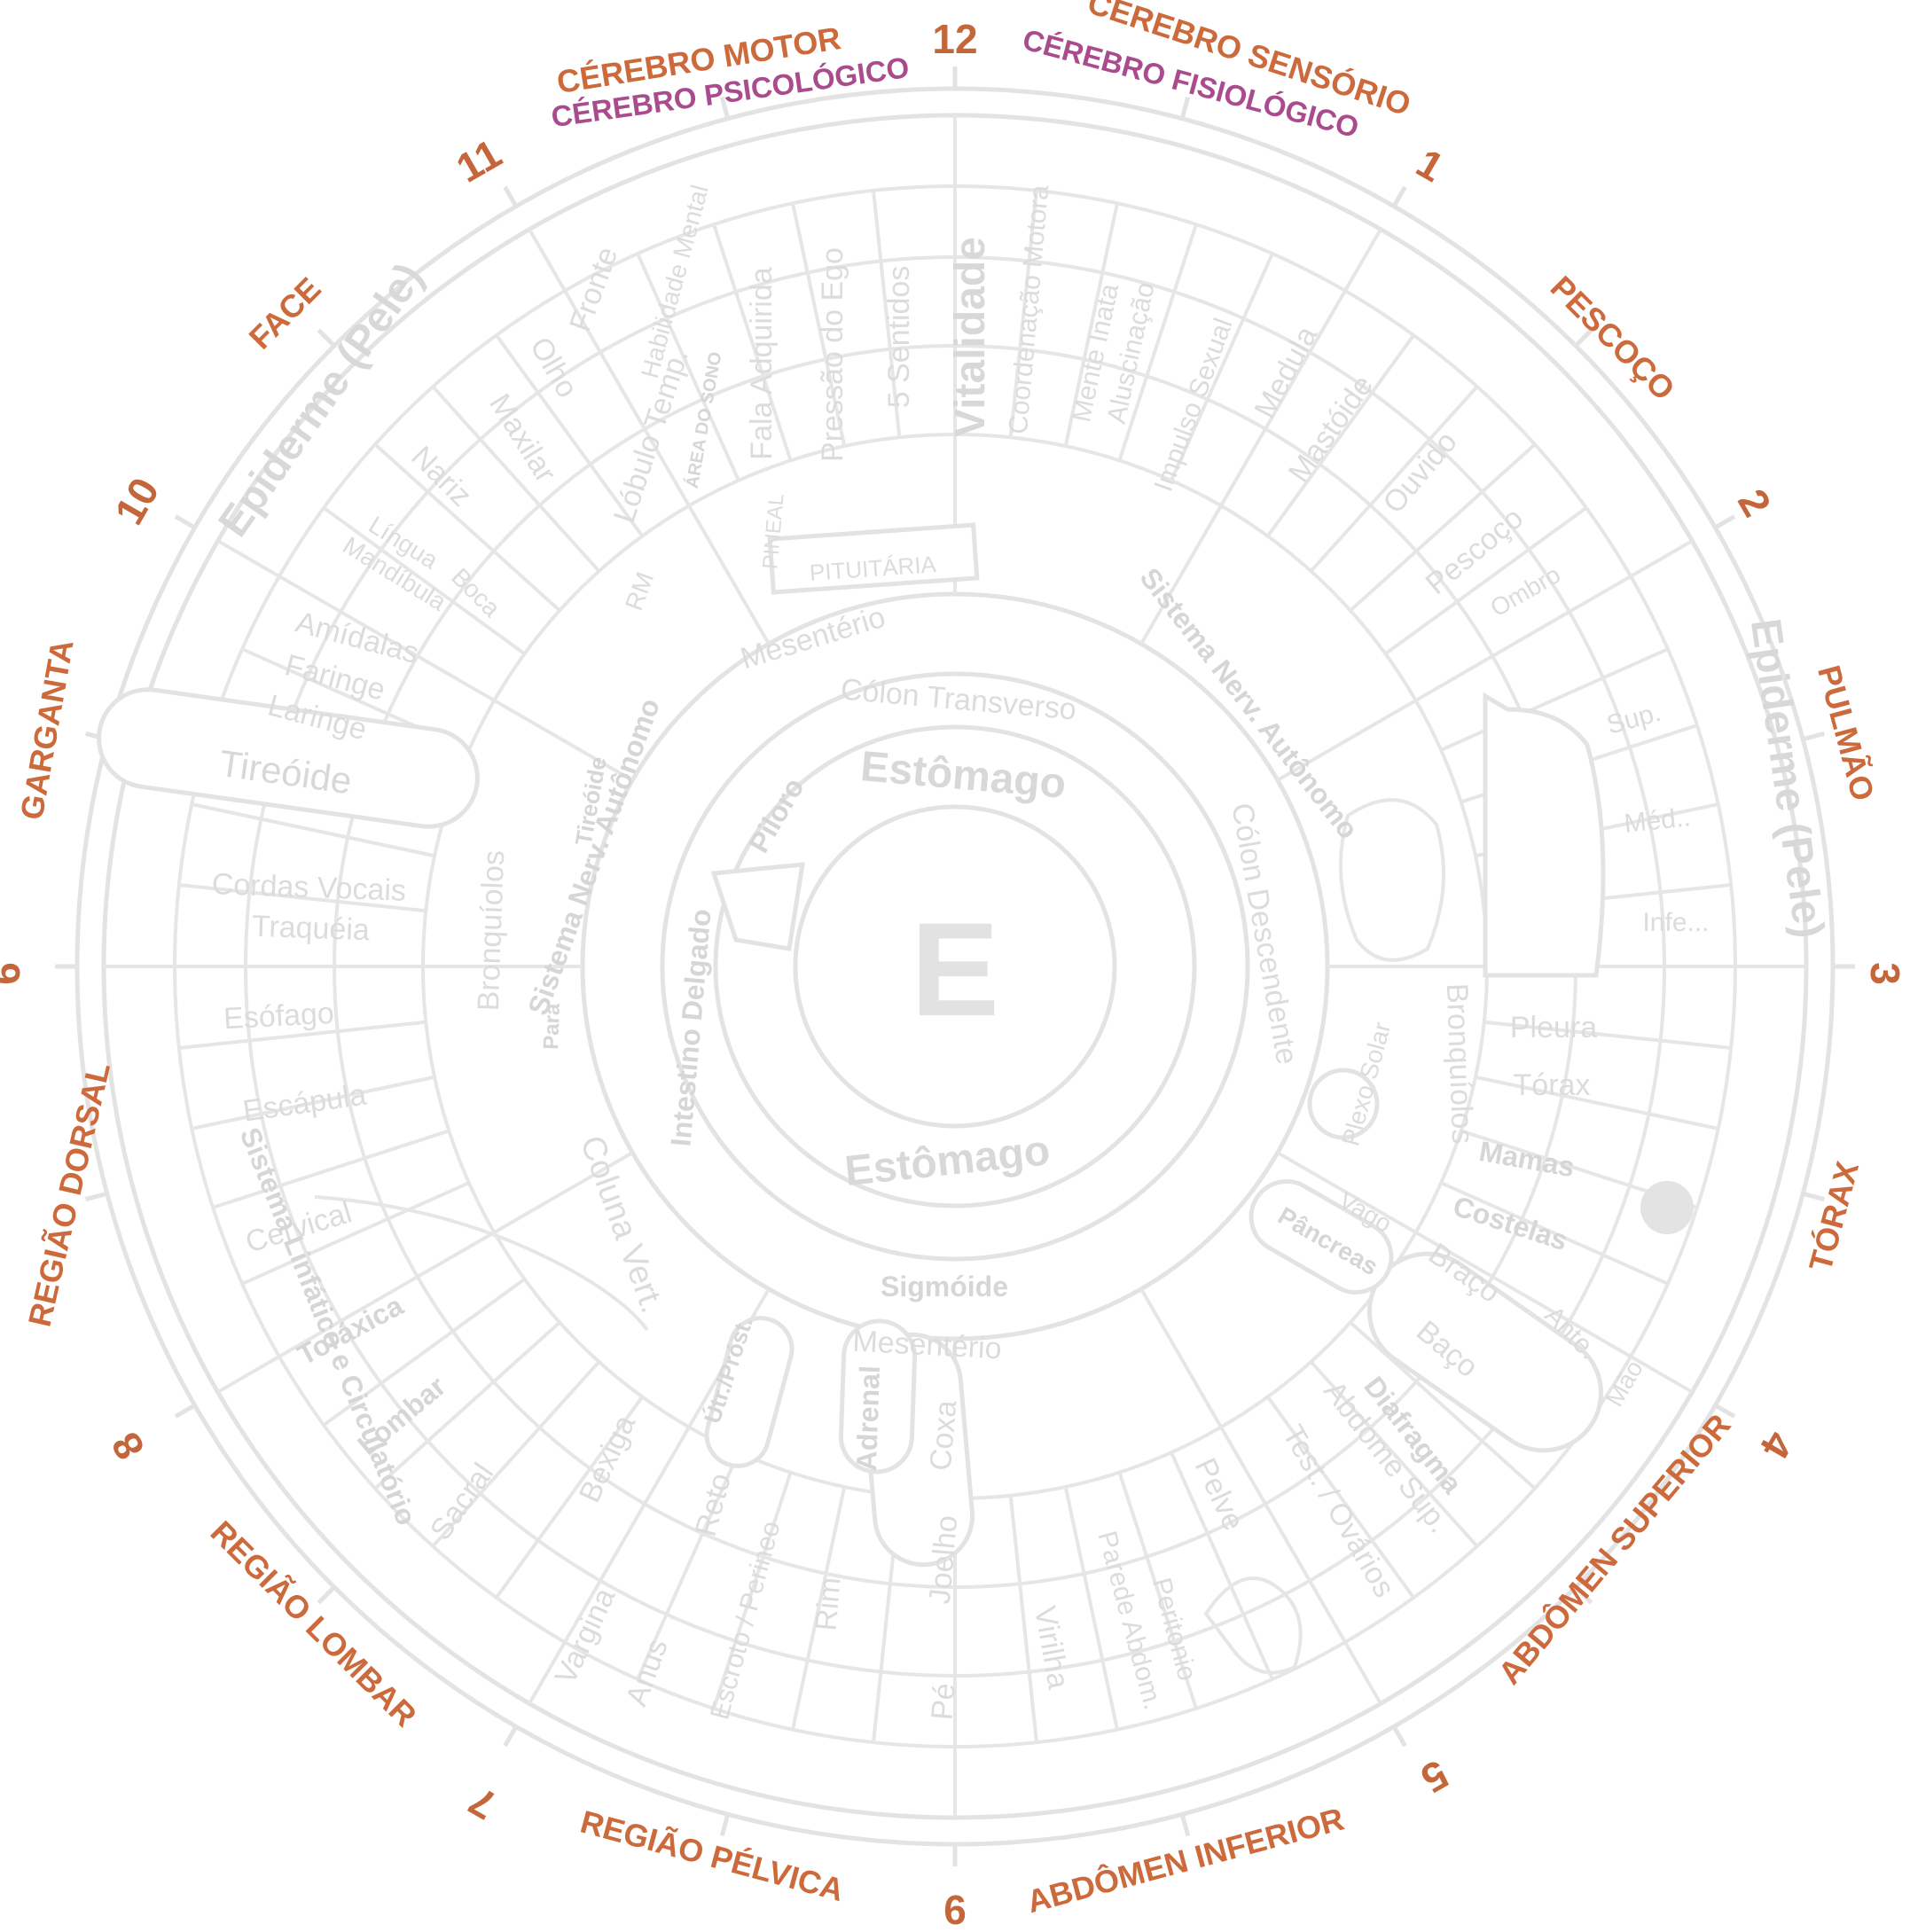 The width and height of the screenshot is (1910, 1932). I want to click on zone-escapula: Escápula, so click(305, 1103).